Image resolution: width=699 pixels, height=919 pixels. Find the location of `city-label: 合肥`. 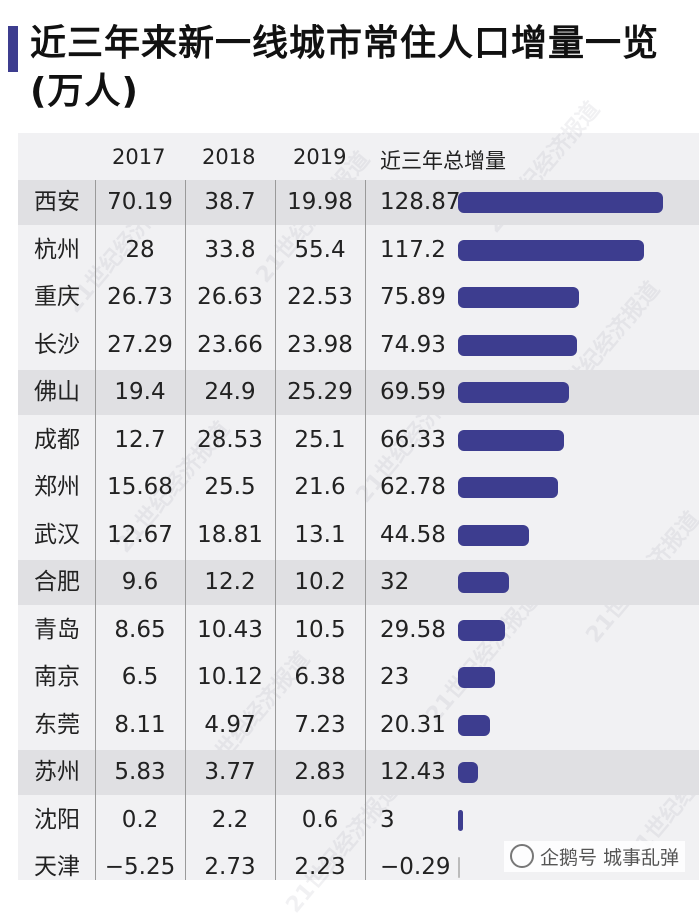

city-label: 合肥 is located at coordinates (57, 582).